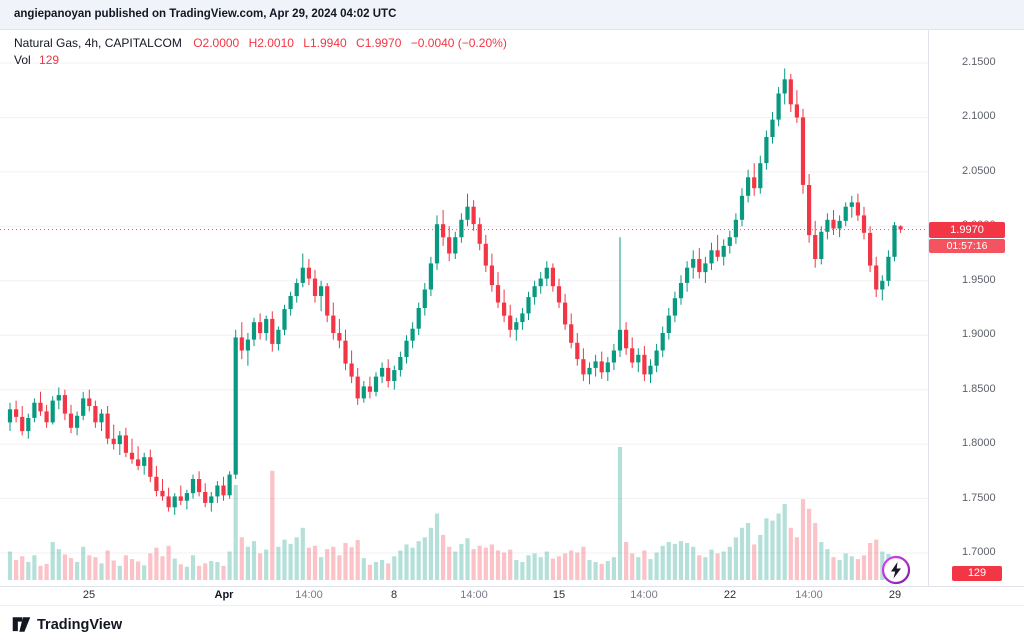 Image resolution: width=1024 pixels, height=643 pixels. I want to click on boost-button, so click(896, 570).